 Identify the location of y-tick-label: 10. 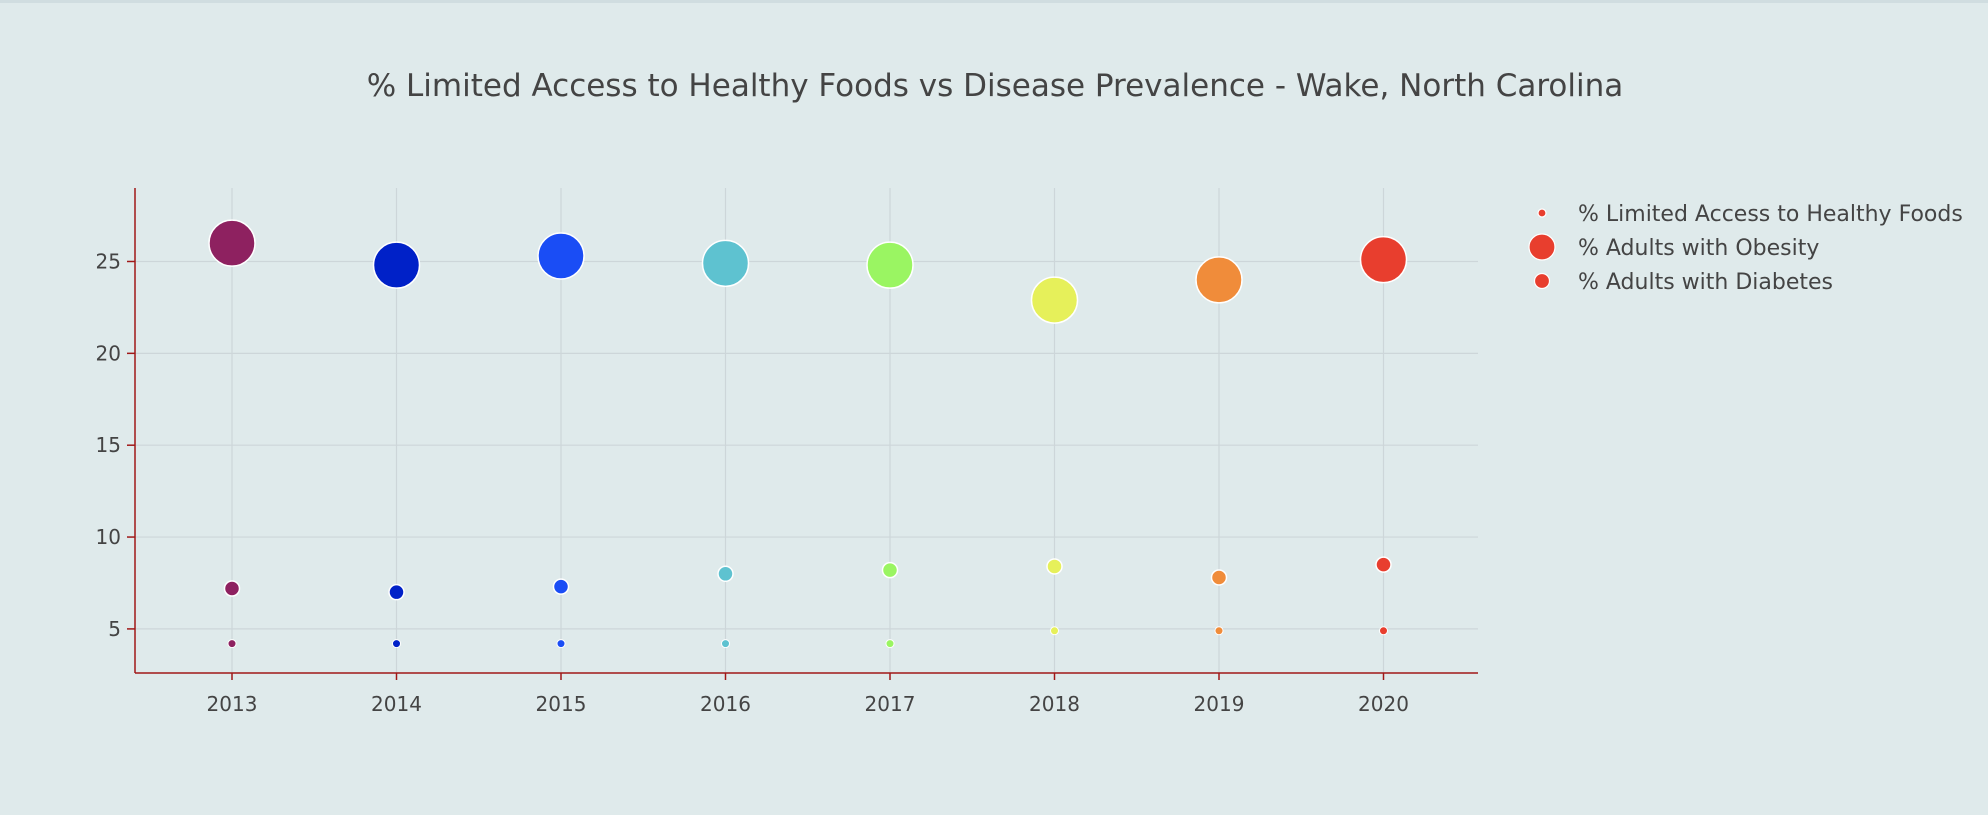
(108, 537).